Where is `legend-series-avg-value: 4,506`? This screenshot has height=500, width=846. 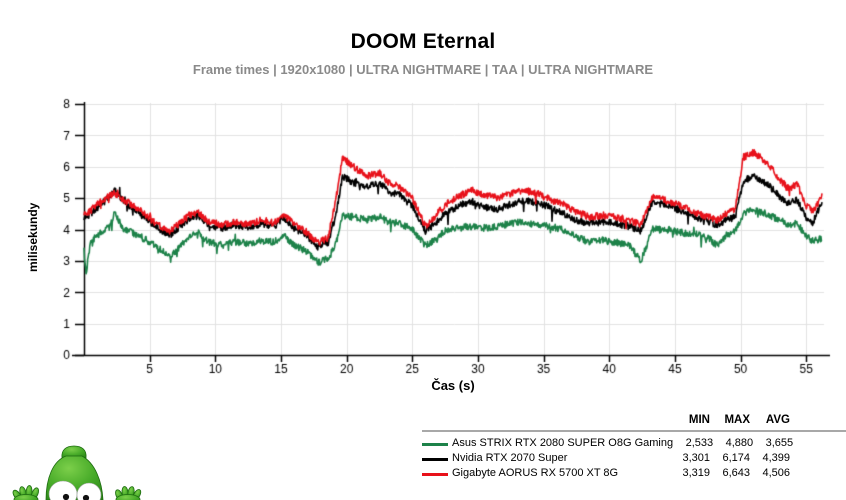
legend-series-avg-value: 4,506 is located at coordinates (776, 473).